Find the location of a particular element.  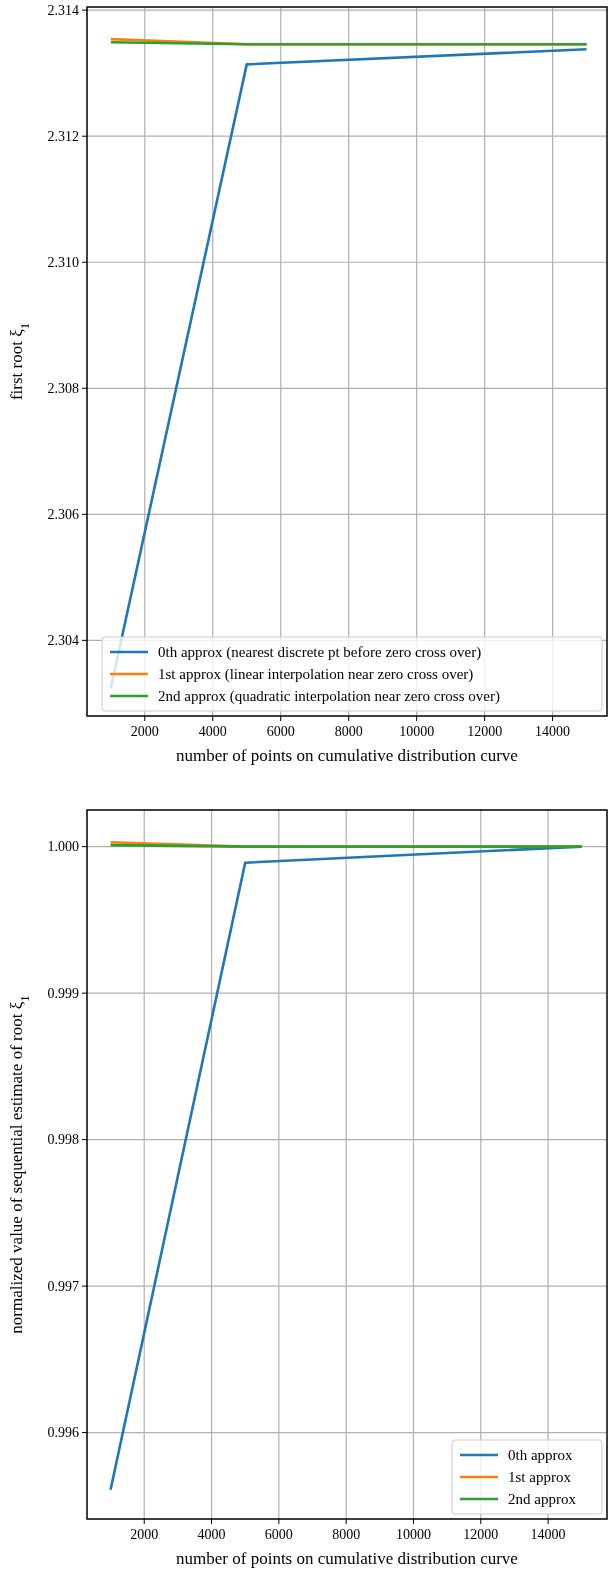

y-tick-label: 0.998 is located at coordinates (63, 1140).